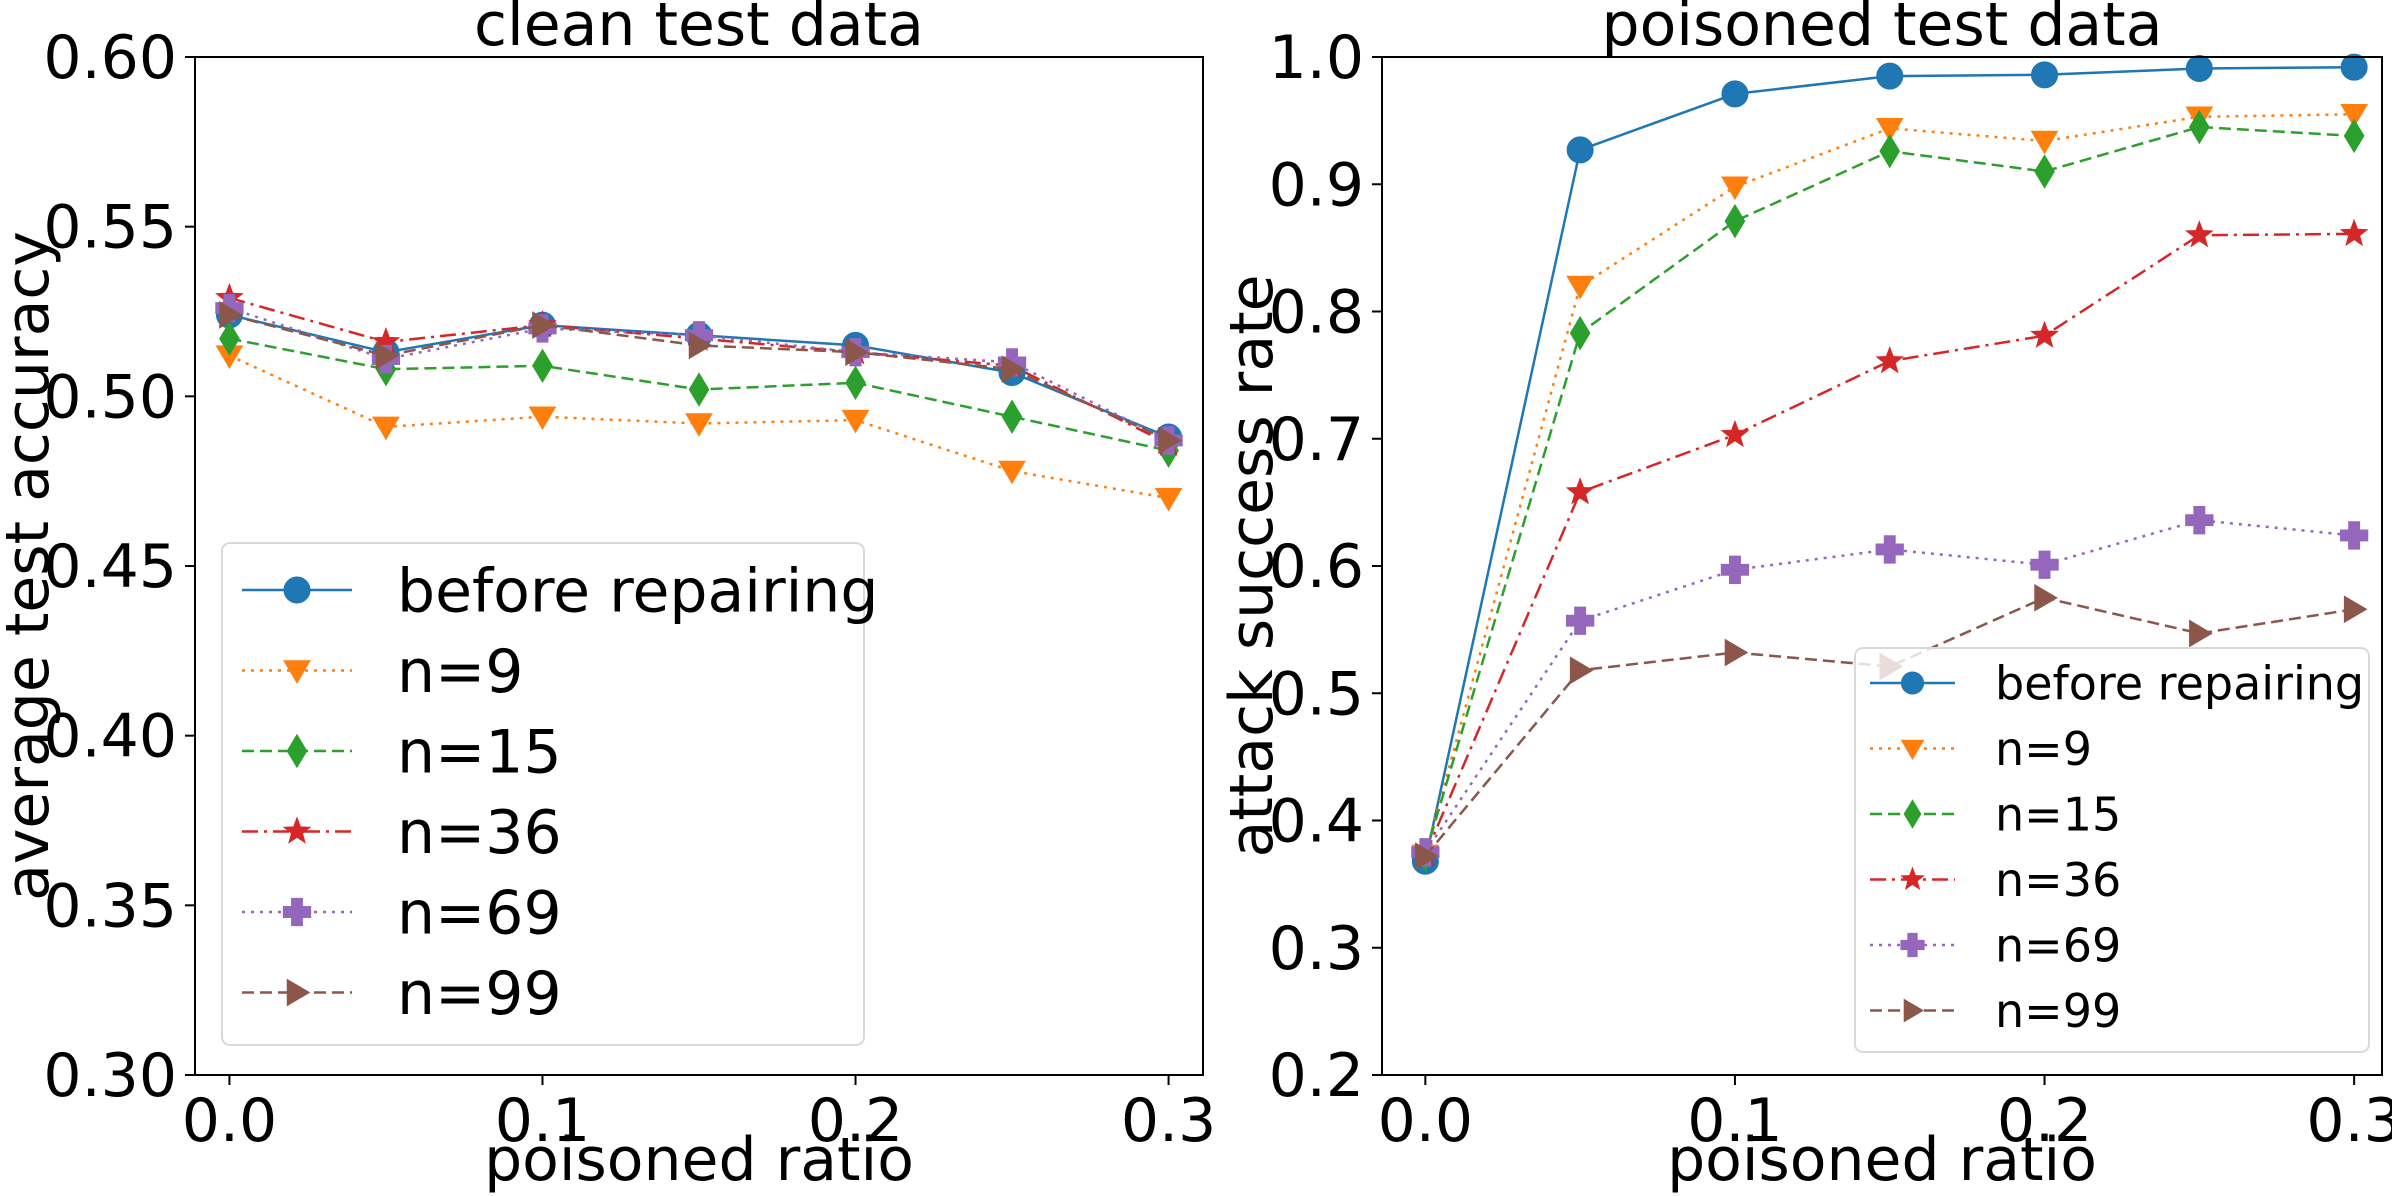  Describe the element at coordinates (1981, 749) in the screenshot. I see `plot2-legend-item-n-9: n=9` at that location.